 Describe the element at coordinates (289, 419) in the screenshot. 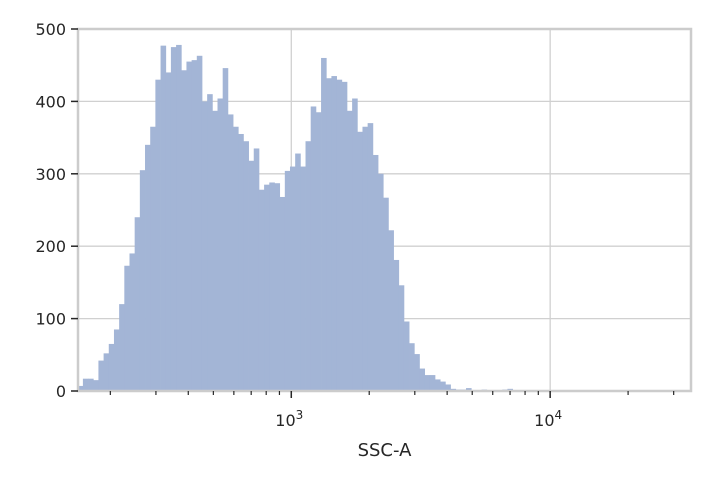

I see `x-tick-label: 10³` at that location.